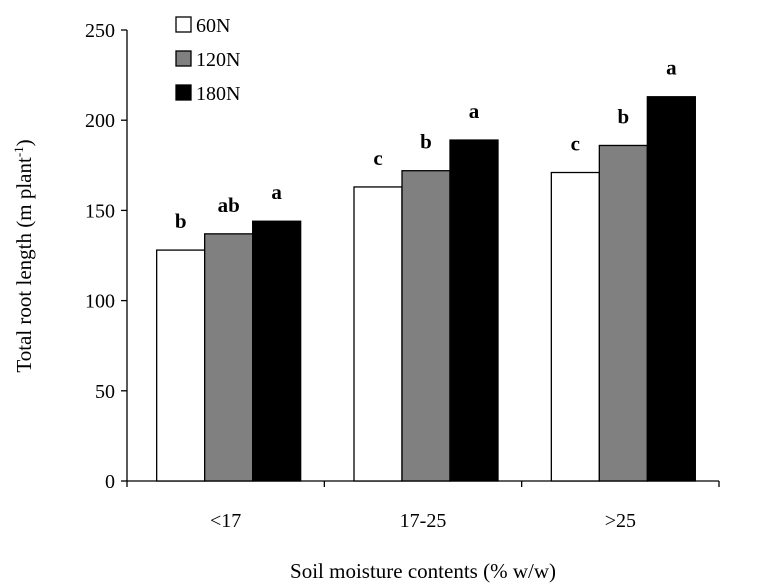 The image size is (773, 583). What do you see at coordinates (423, 506) in the screenshot?
I see `x-axis: <17 17-25 >25` at bounding box center [423, 506].